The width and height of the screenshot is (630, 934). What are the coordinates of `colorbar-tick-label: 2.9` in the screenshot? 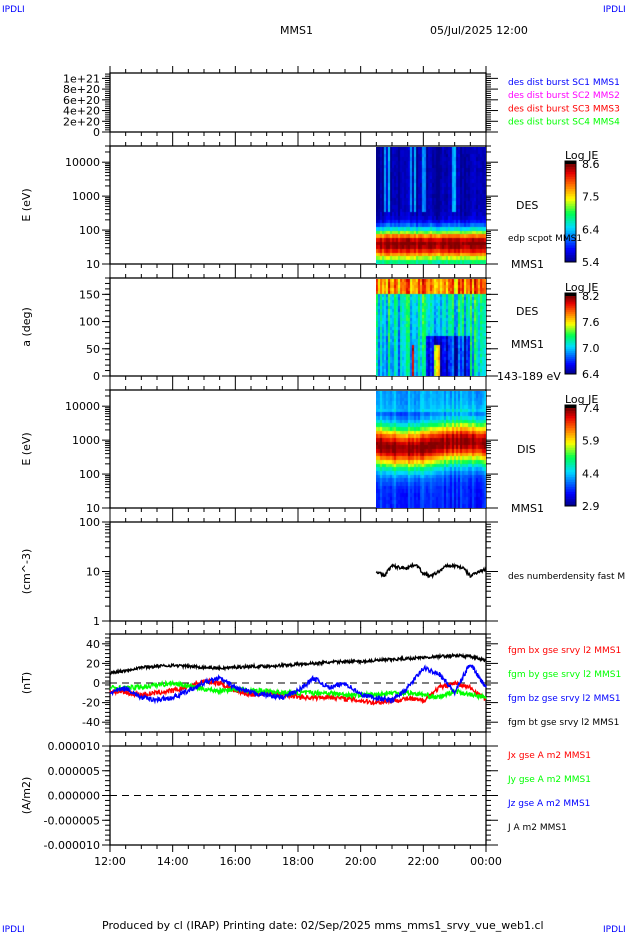 It's located at (591, 506).